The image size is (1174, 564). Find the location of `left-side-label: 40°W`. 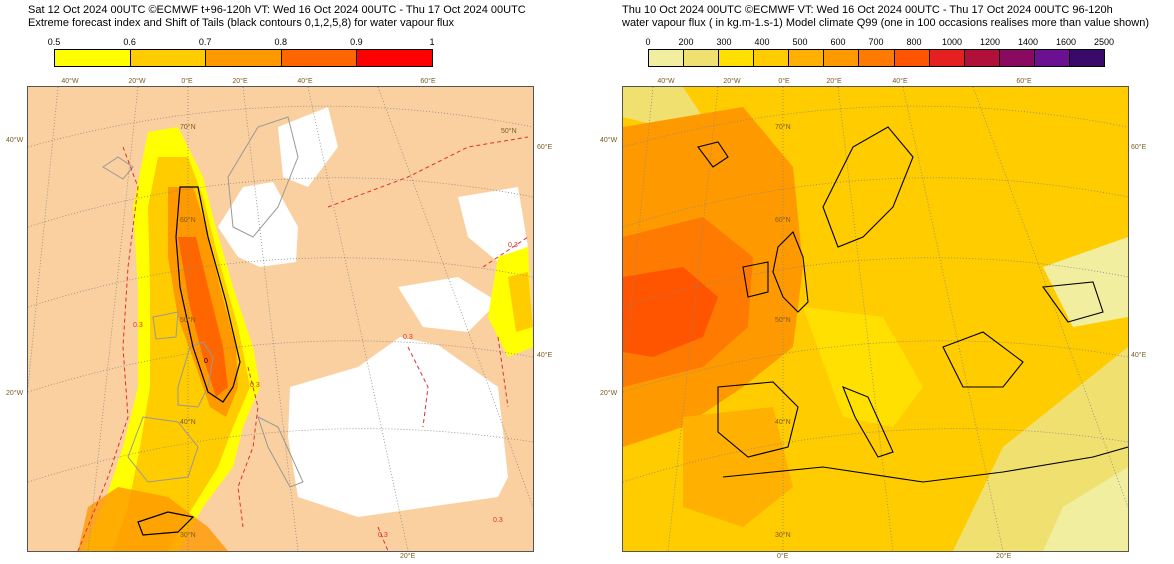

left-side-label: 40°W is located at coordinates (15, 140).